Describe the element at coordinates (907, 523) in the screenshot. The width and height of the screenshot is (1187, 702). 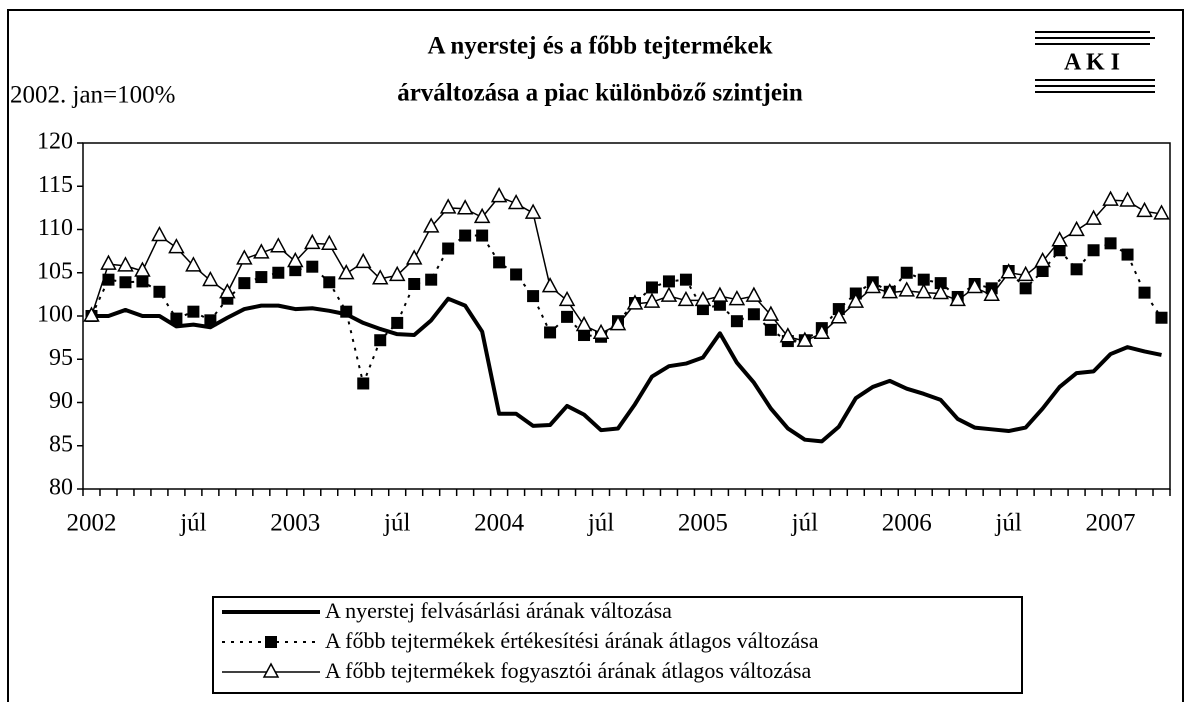
I see `x-tick-label: 2006` at that location.